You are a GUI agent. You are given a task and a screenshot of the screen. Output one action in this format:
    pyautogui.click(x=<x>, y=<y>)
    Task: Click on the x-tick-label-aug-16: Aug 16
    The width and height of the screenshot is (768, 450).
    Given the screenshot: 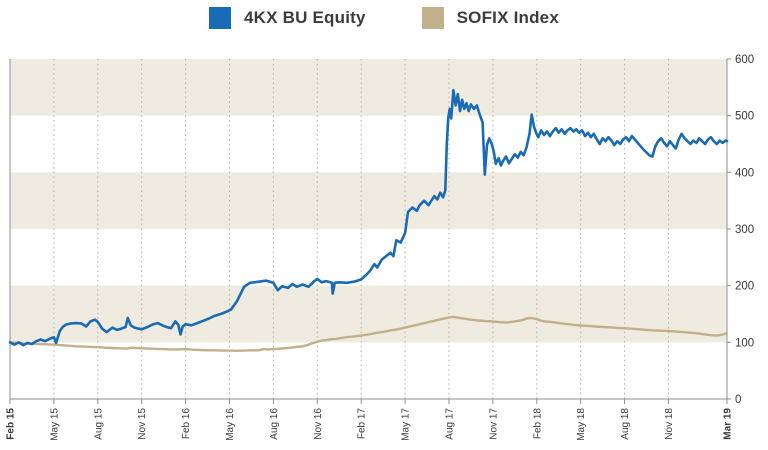 What is the action you would take?
    pyautogui.click(x=274, y=424)
    